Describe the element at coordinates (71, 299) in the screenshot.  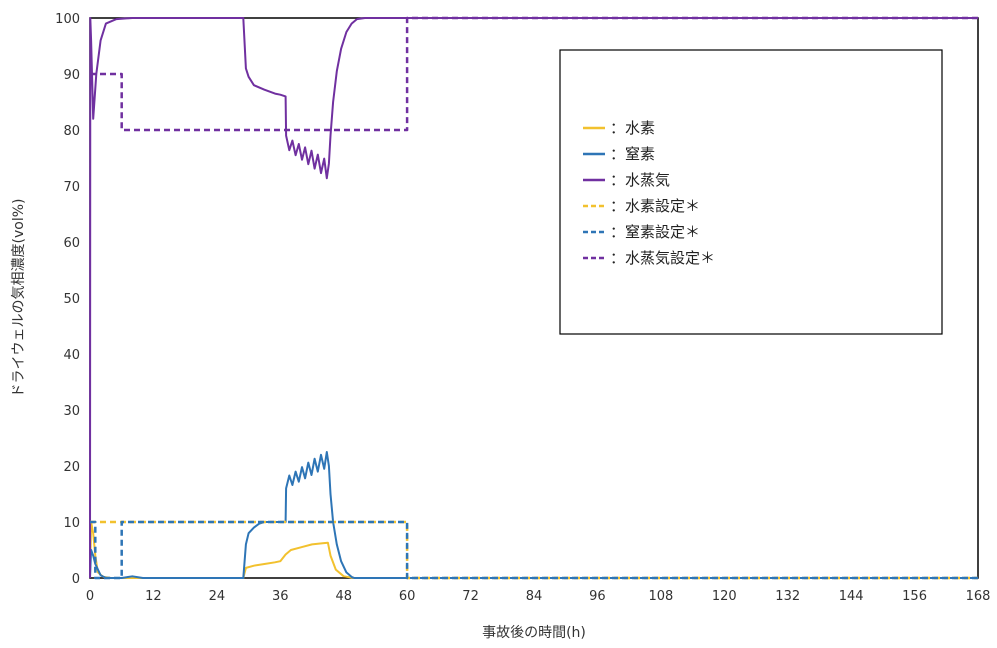
I see `y-tick-label: 50` at that location.